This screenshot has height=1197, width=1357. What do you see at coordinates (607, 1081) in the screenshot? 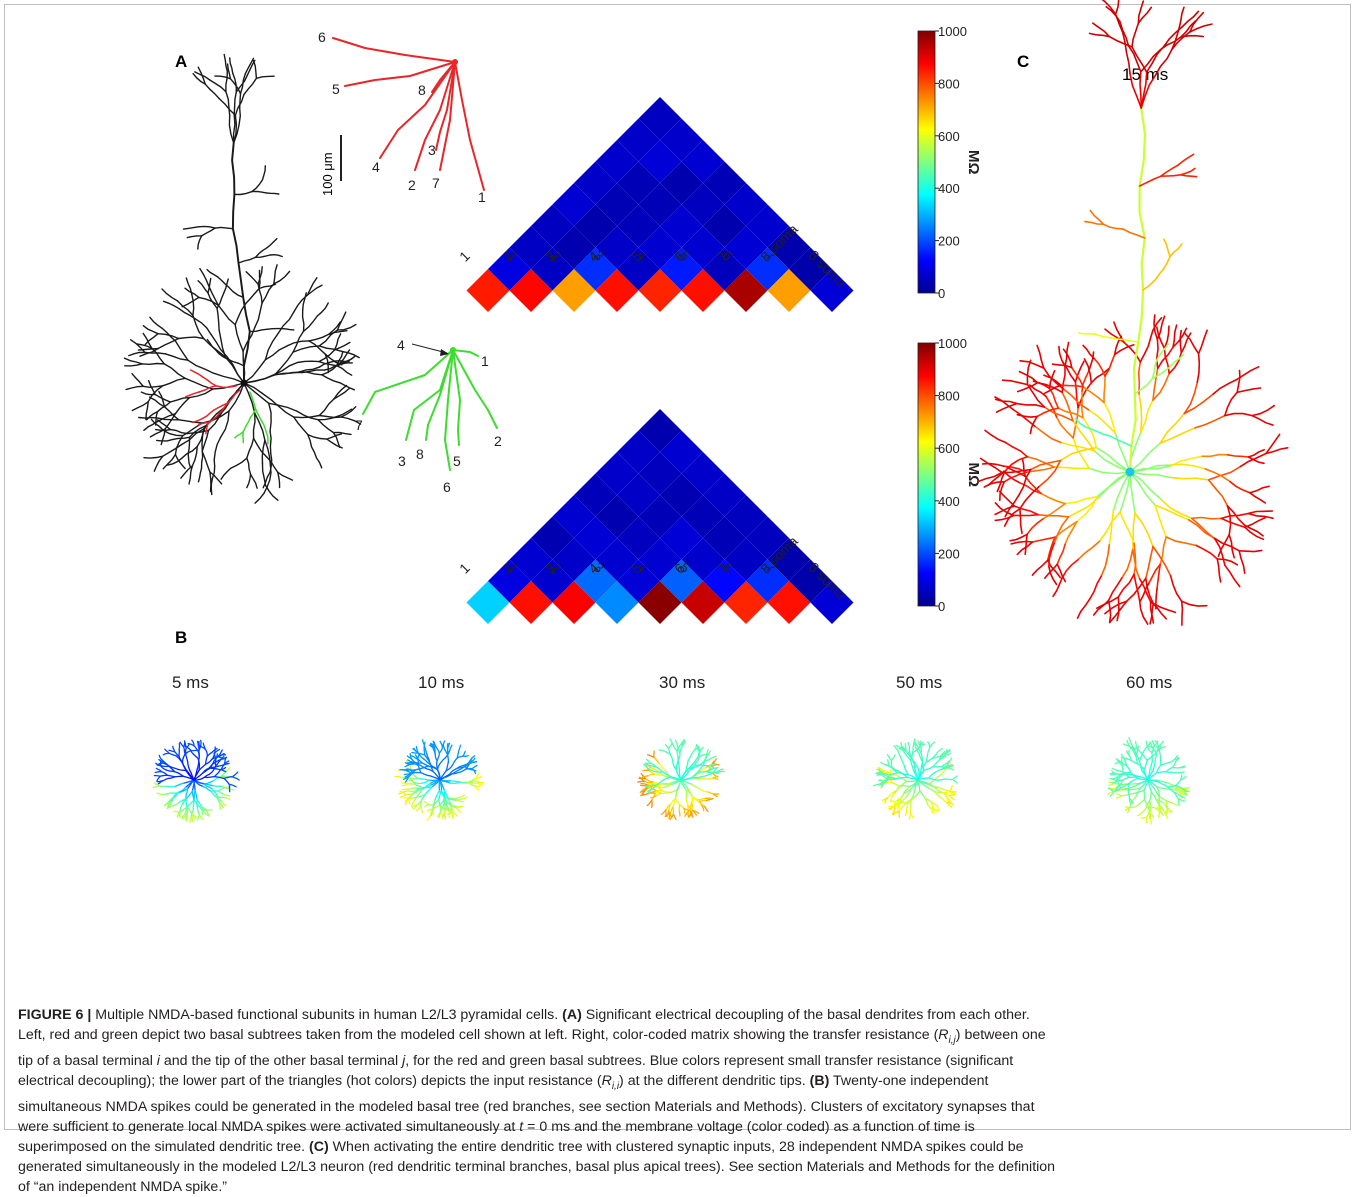
I see `caption-segment: R` at bounding box center [607, 1081].